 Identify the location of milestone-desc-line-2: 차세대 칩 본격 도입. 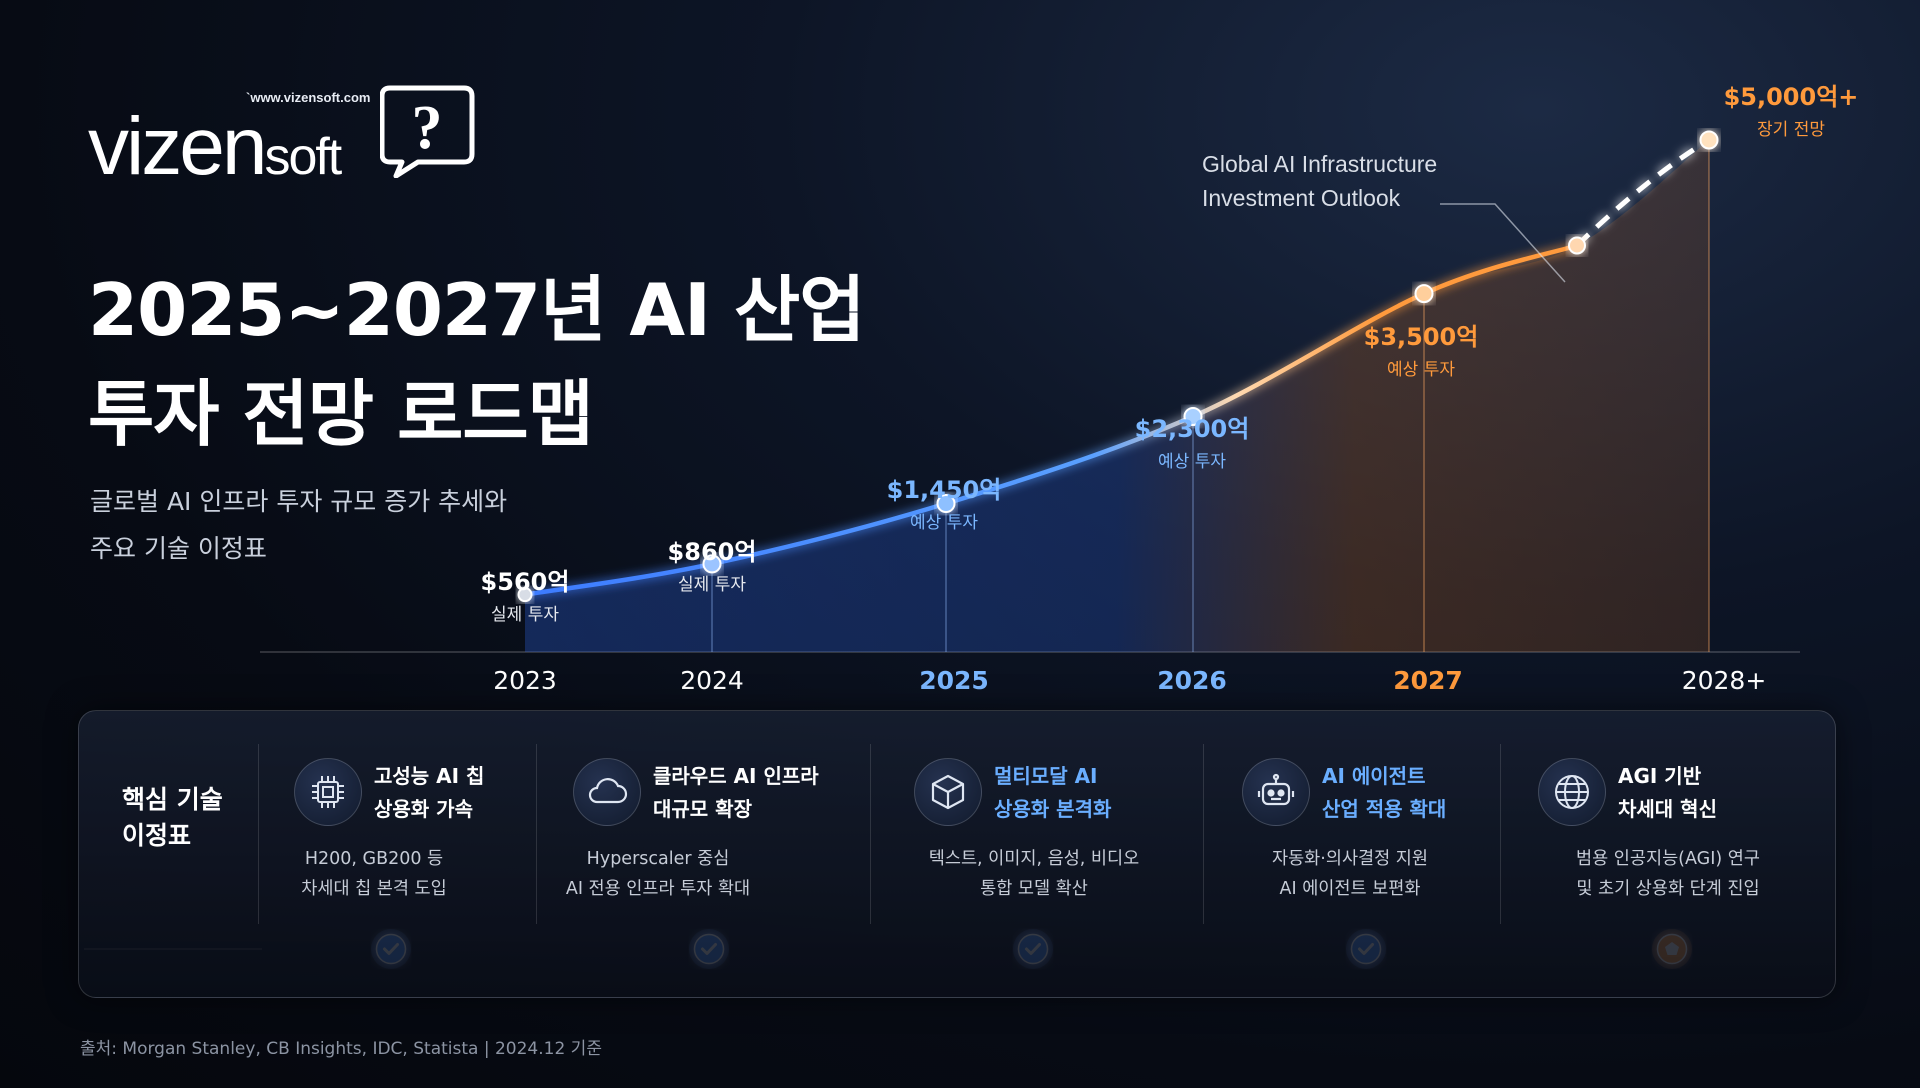
(374, 889).